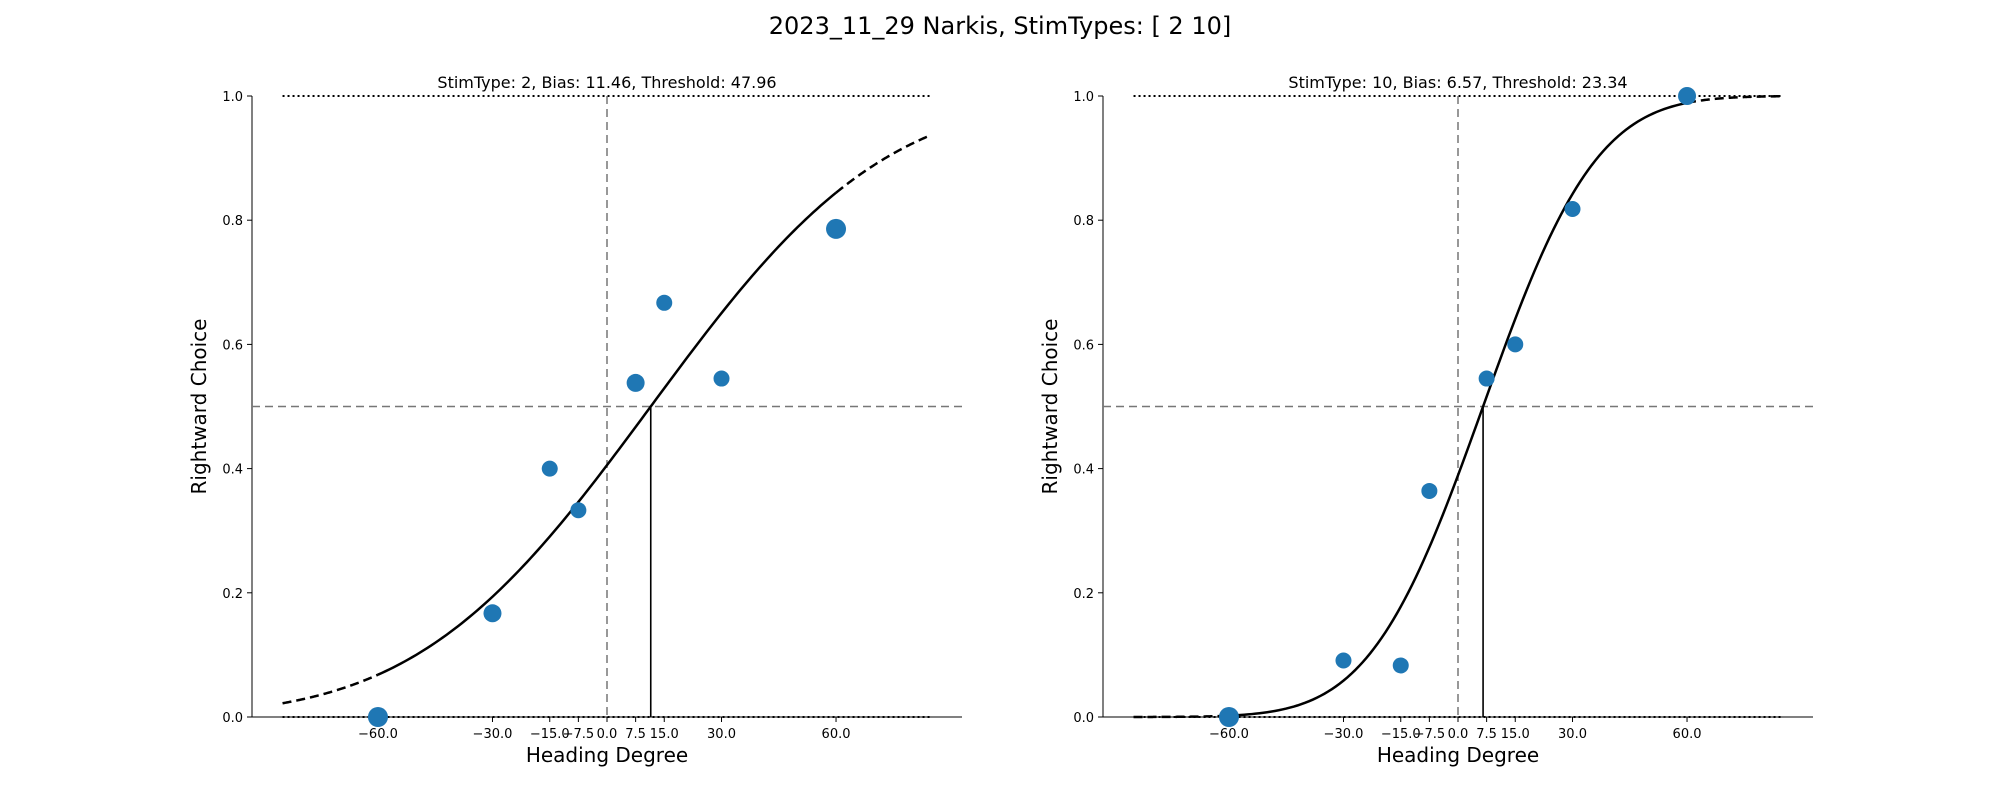  What do you see at coordinates (1000, 26) in the screenshot?
I see `figure-suptitle: 2023_11_29 Narkis, StimTypes: [ 2 10]` at bounding box center [1000, 26].